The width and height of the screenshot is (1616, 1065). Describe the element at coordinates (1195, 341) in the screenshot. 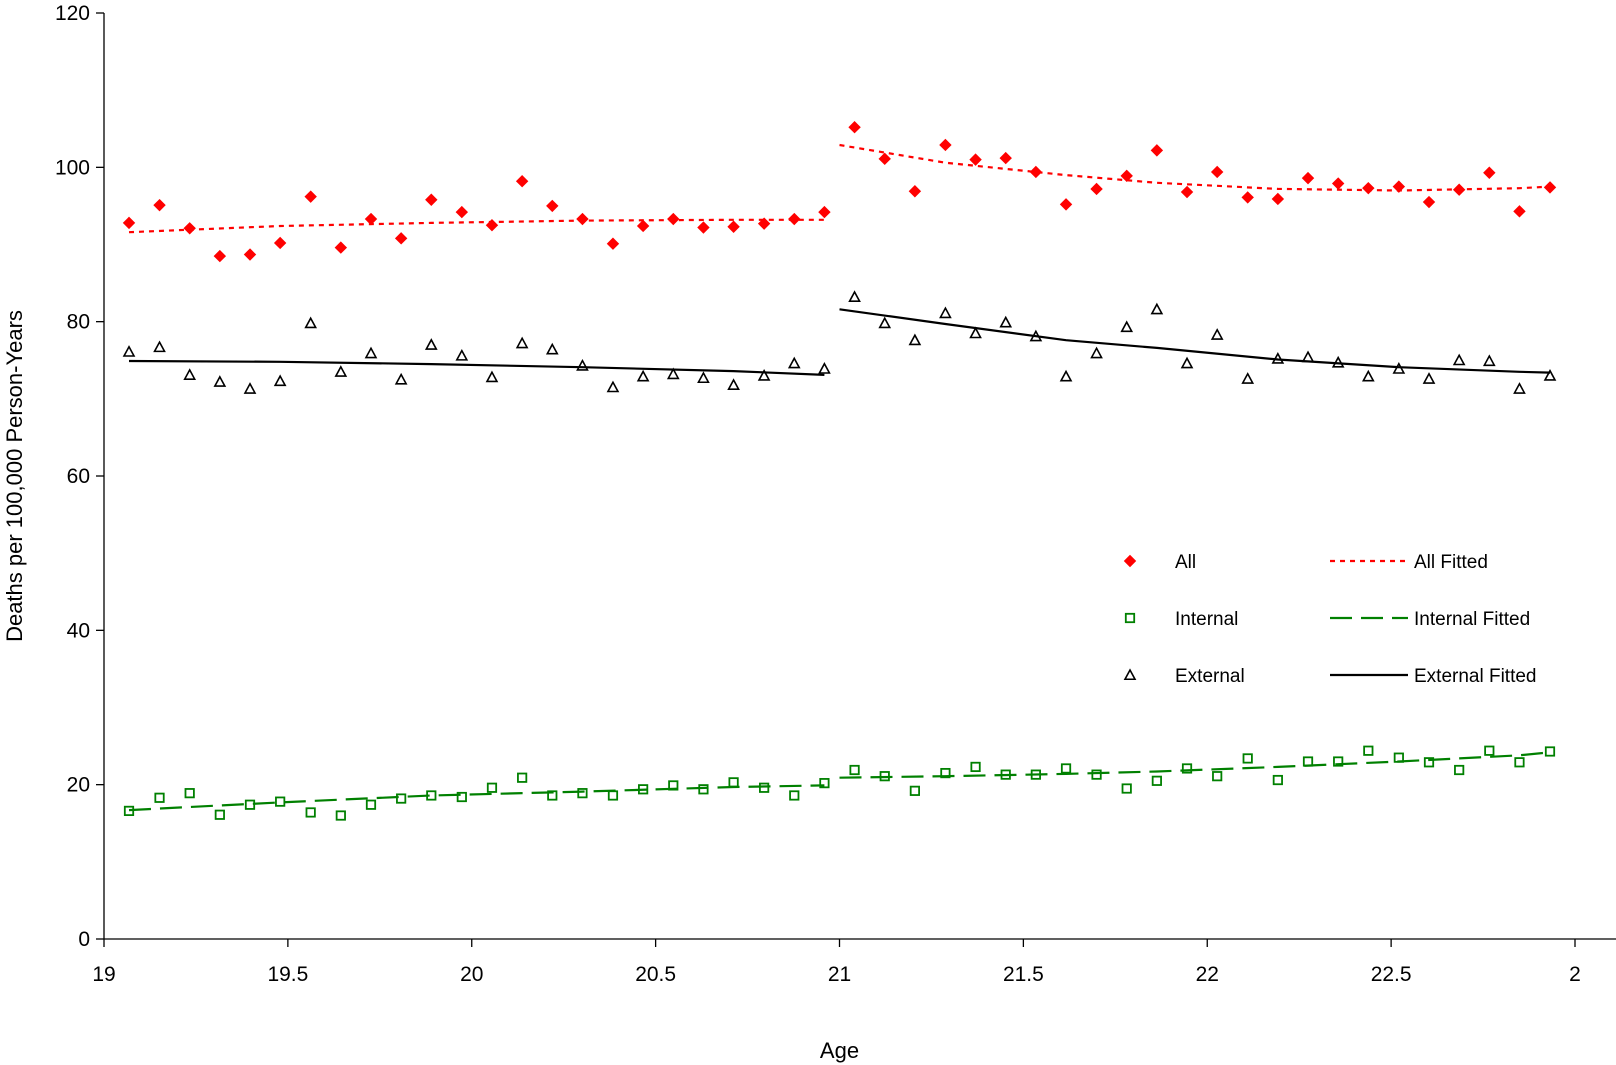

I see `external-fitted-line-segment` at that location.